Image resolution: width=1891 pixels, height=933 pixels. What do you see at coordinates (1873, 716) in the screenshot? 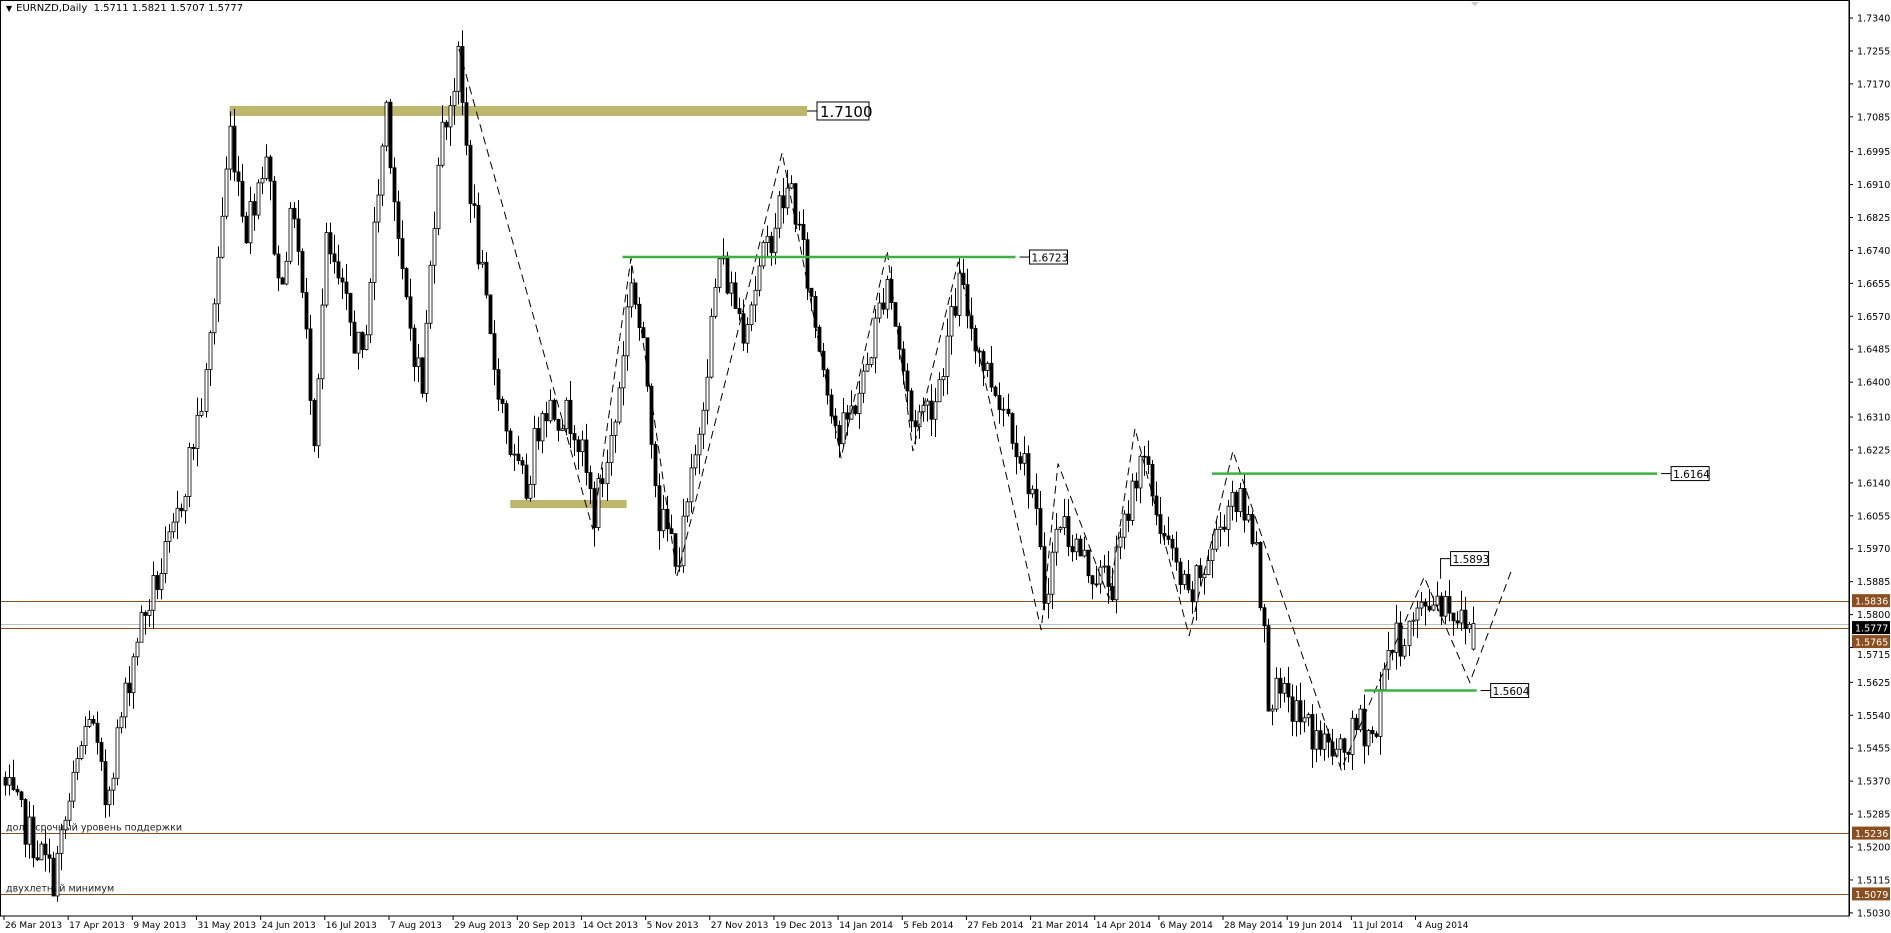
I see `y-tick-label: 1.5540` at bounding box center [1873, 716].